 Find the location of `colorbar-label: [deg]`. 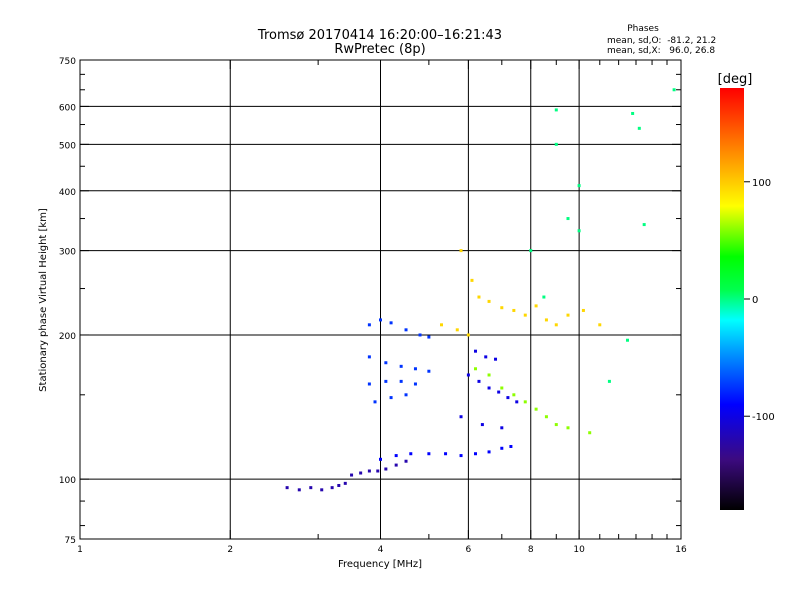

colorbar-label: [deg] is located at coordinates (735, 79).